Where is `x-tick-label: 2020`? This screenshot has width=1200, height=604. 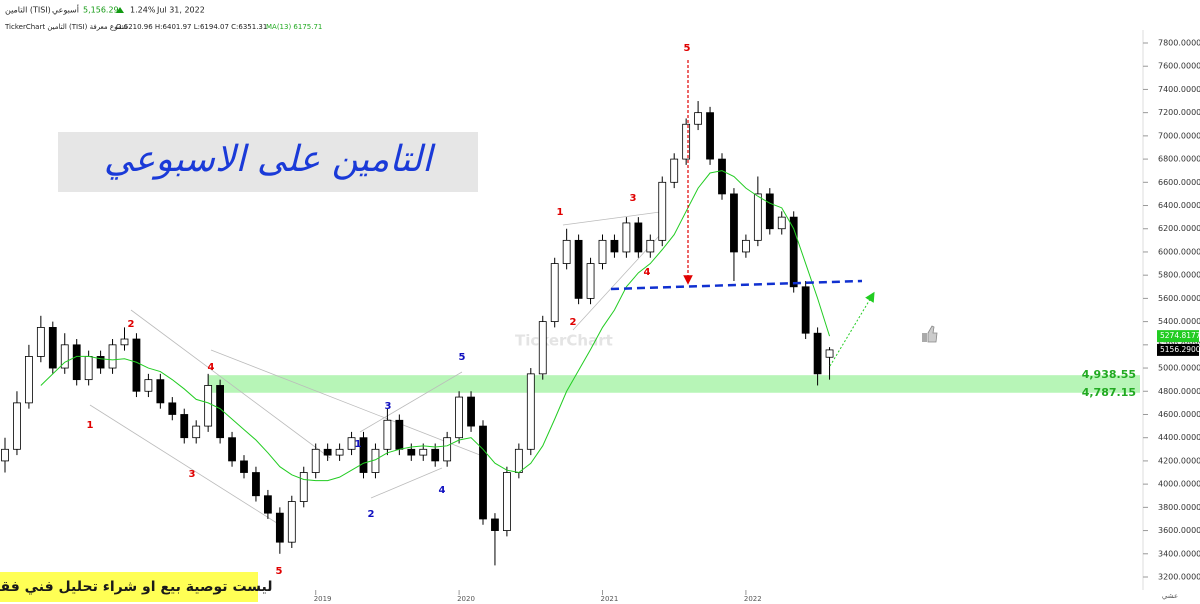 x-tick-label: 2020 is located at coordinates (466, 599).